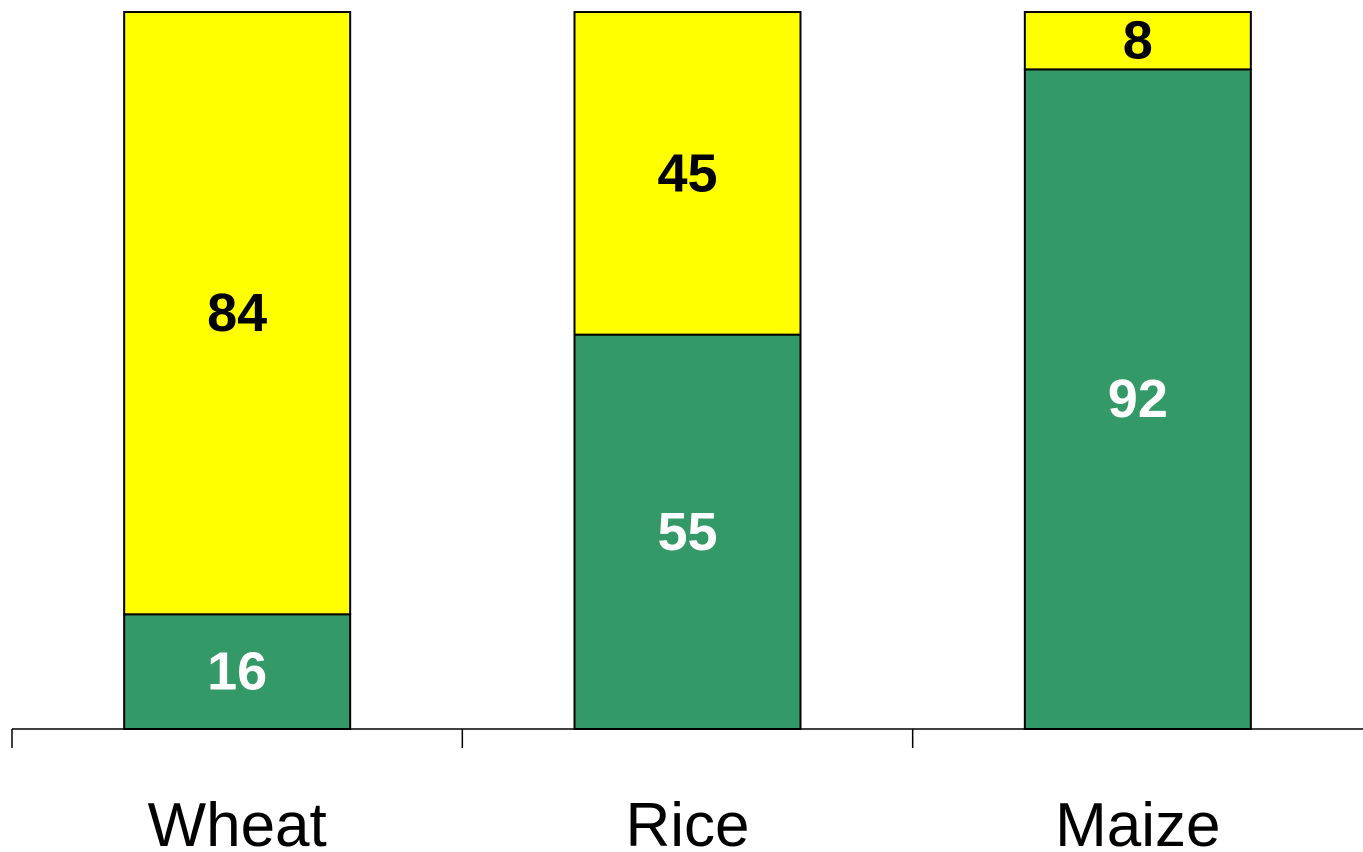 The height and width of the screenshot is (852, 1363). I want to click on data-label-rice-series-1: 55, so click(687, 532).